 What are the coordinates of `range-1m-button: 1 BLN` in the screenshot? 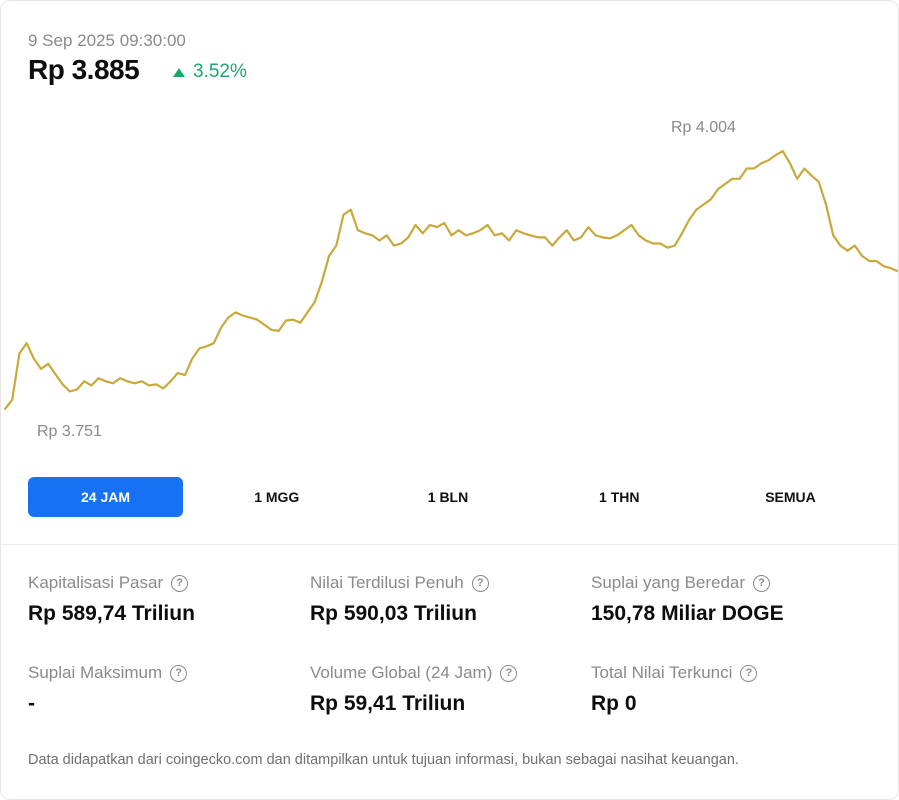 It's located at (448, 497).